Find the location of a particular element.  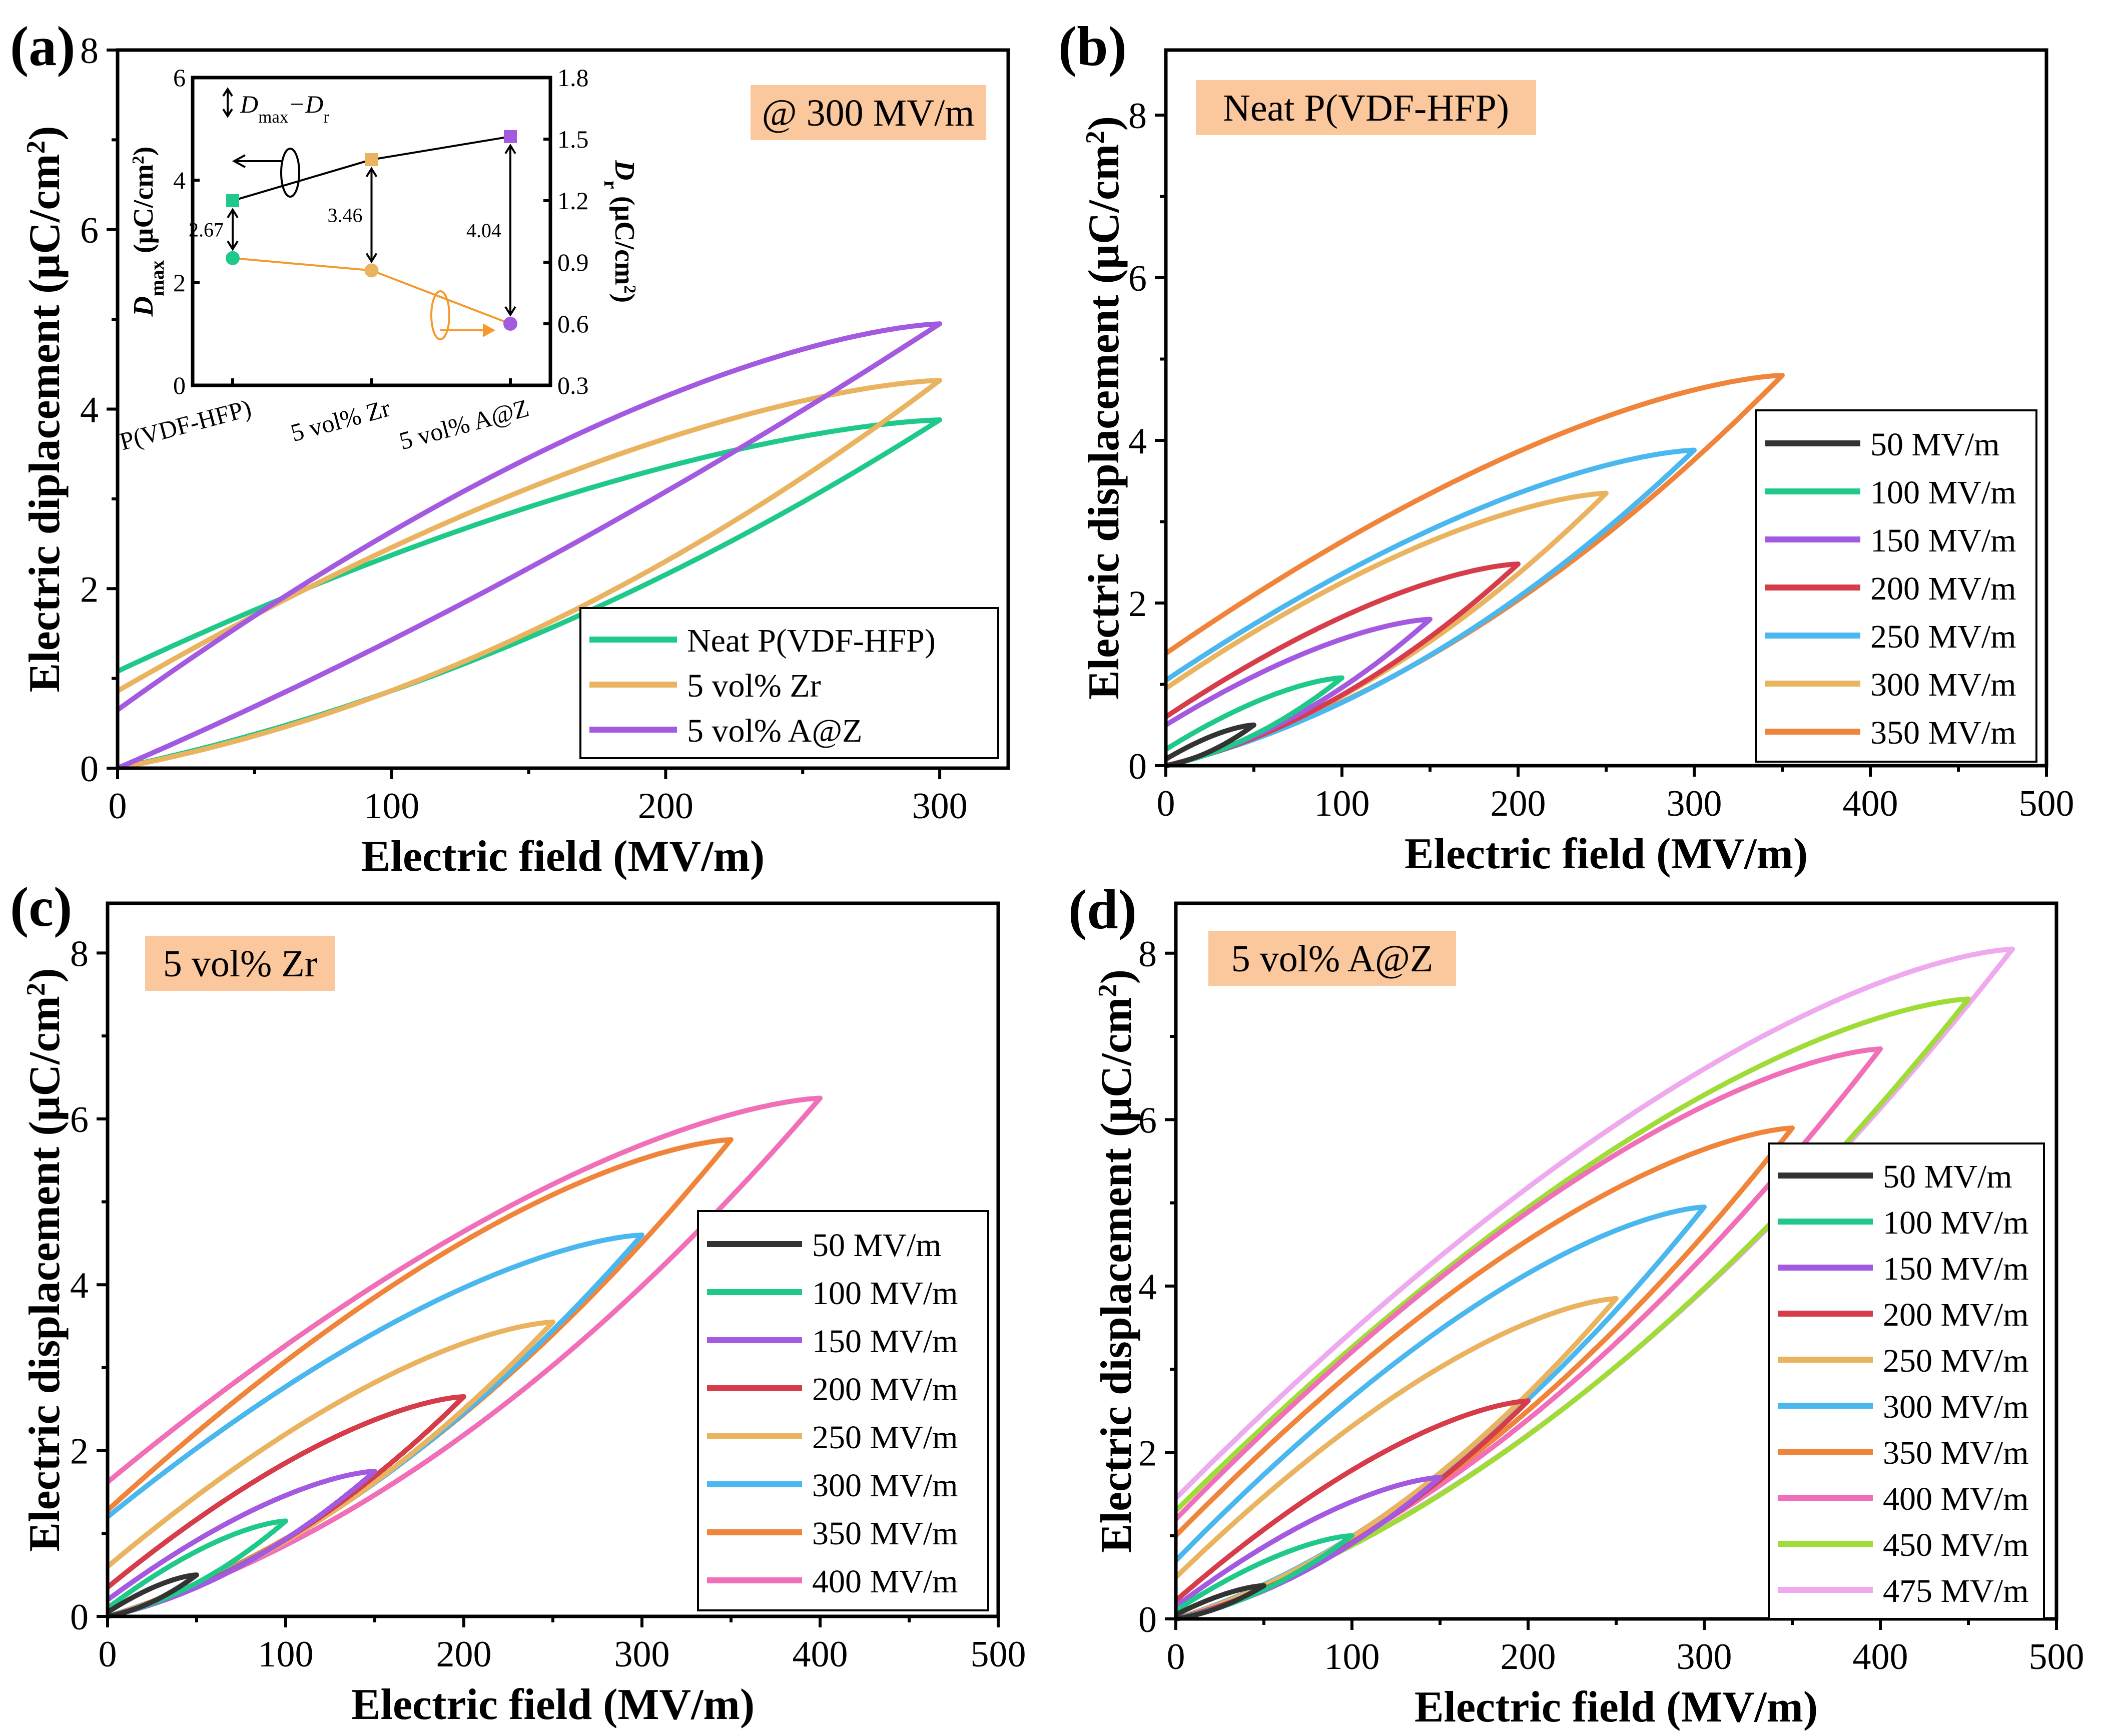

series-loop-50-mv-m is located at coordinates (1220, 1602).